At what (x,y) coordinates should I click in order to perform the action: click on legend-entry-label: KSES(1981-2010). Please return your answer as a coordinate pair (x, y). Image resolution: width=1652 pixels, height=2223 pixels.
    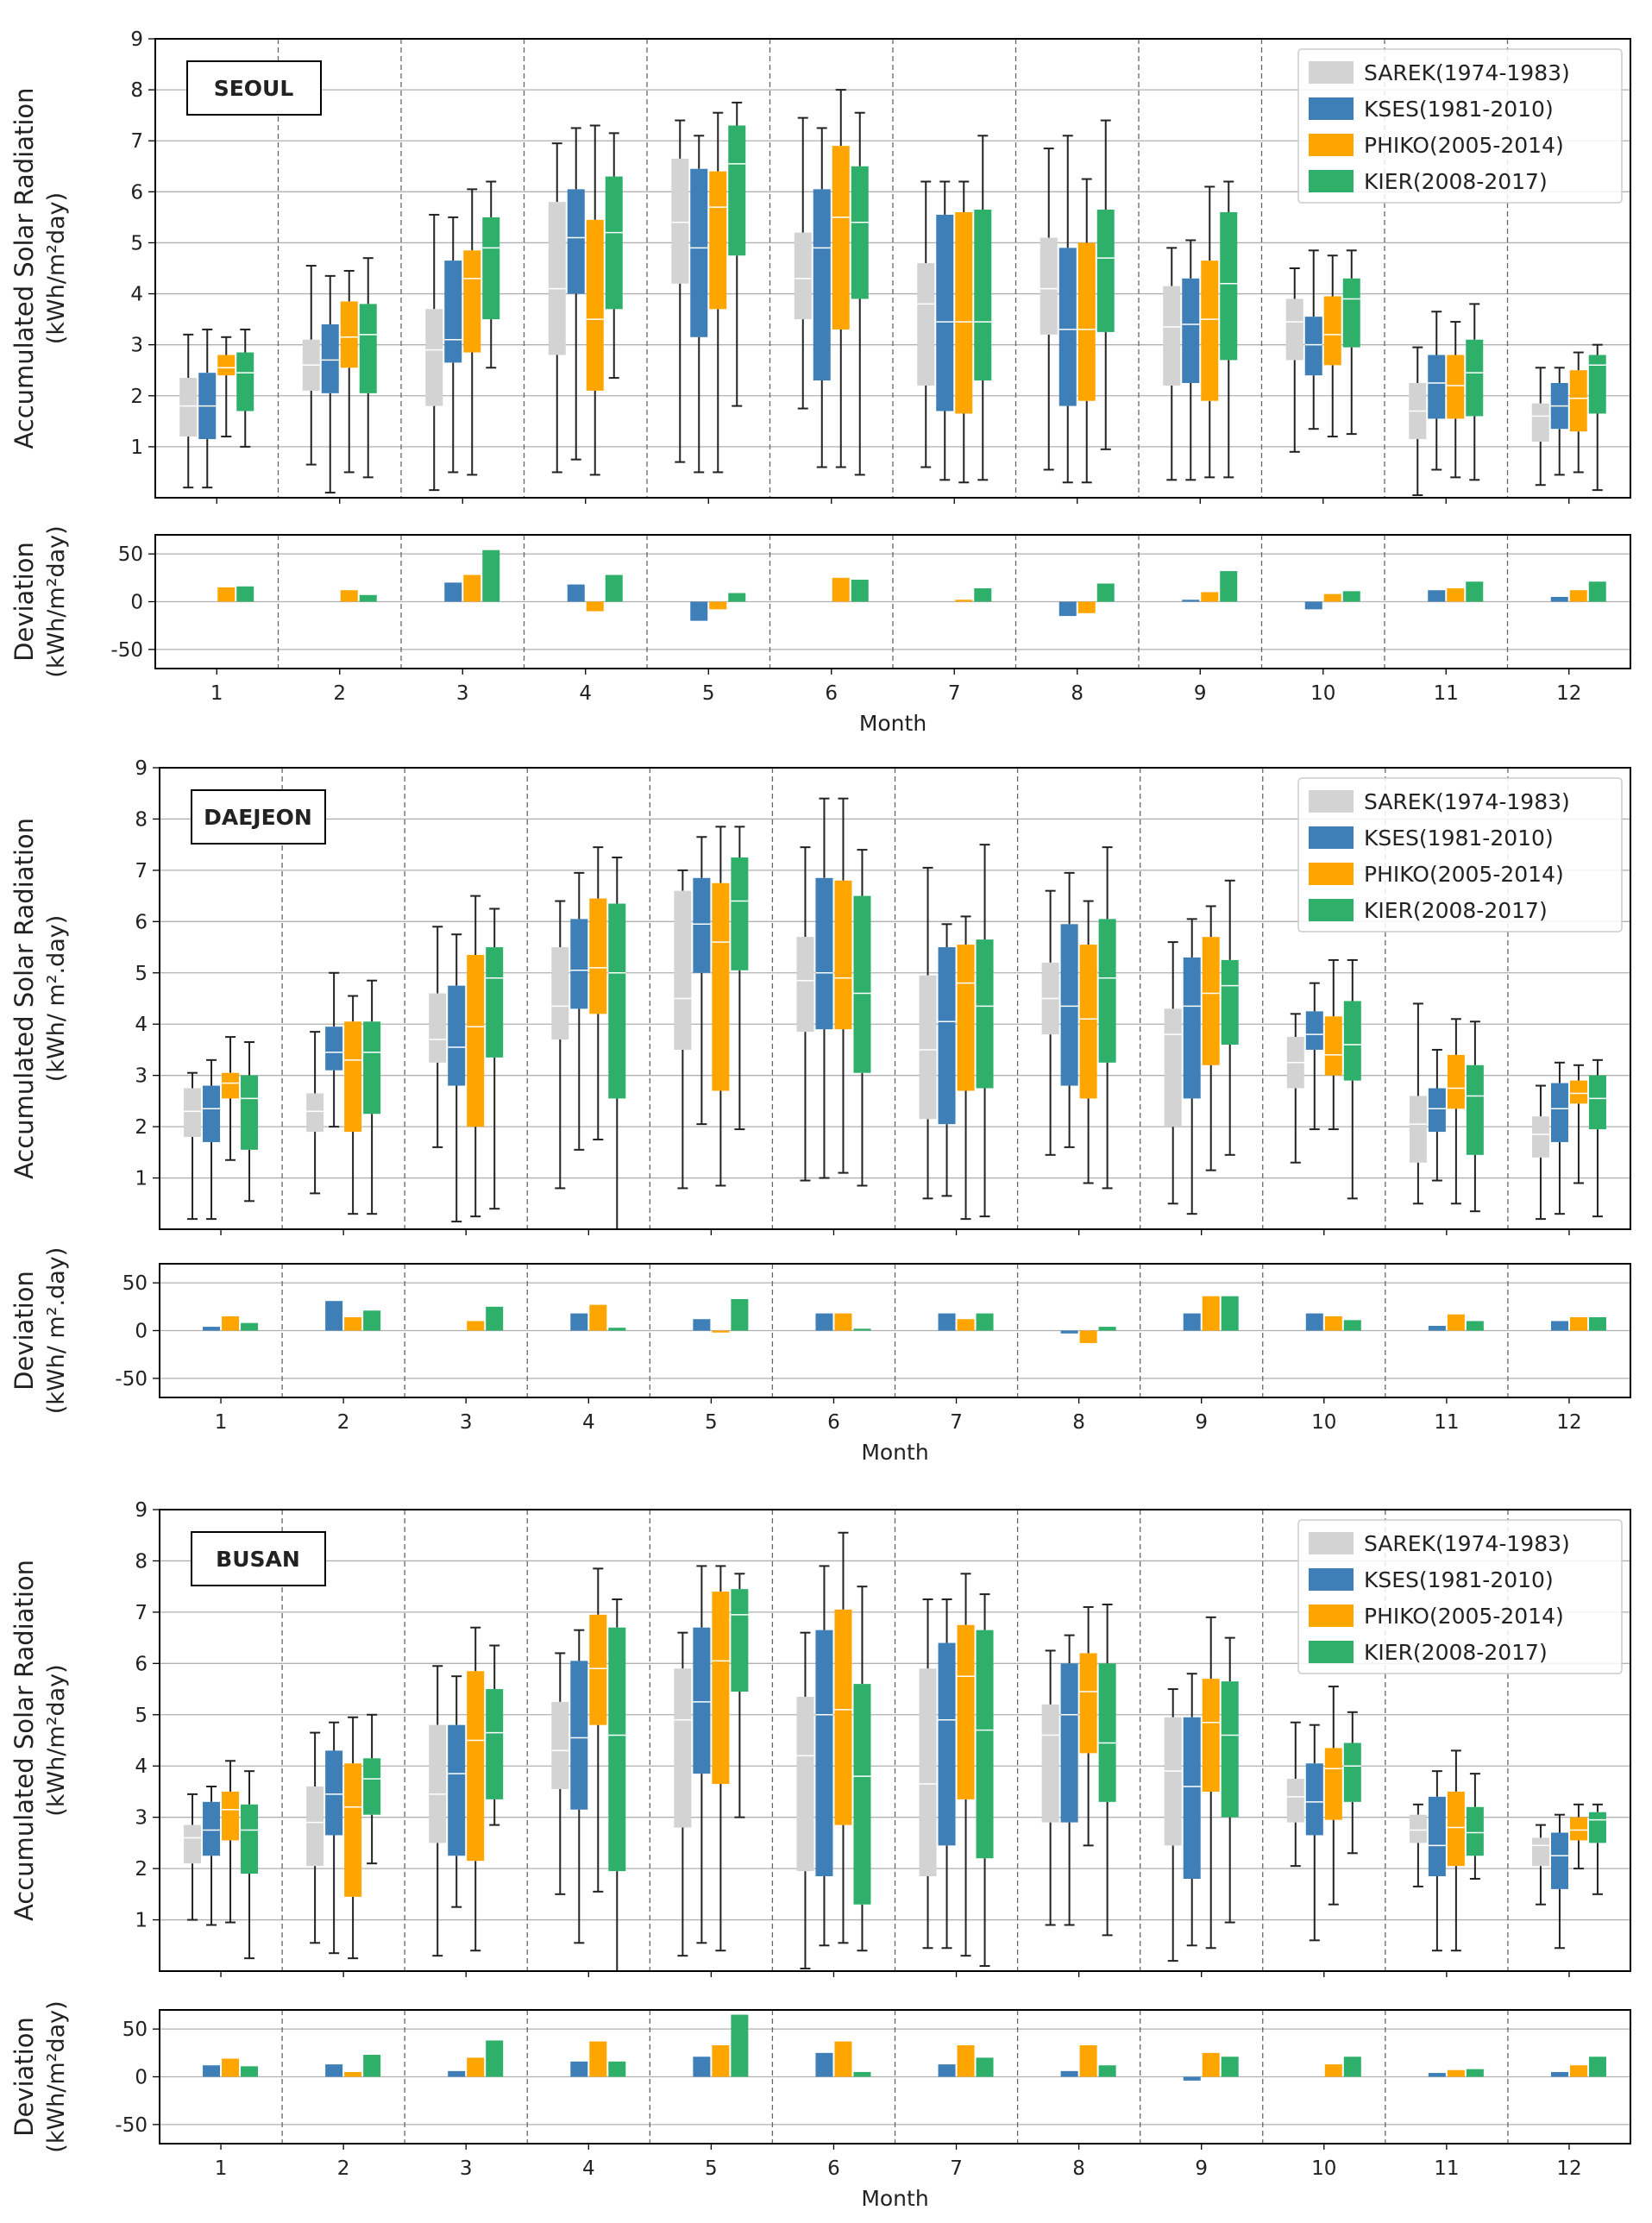
    Looking at the image, I should click on (1459, 1579).